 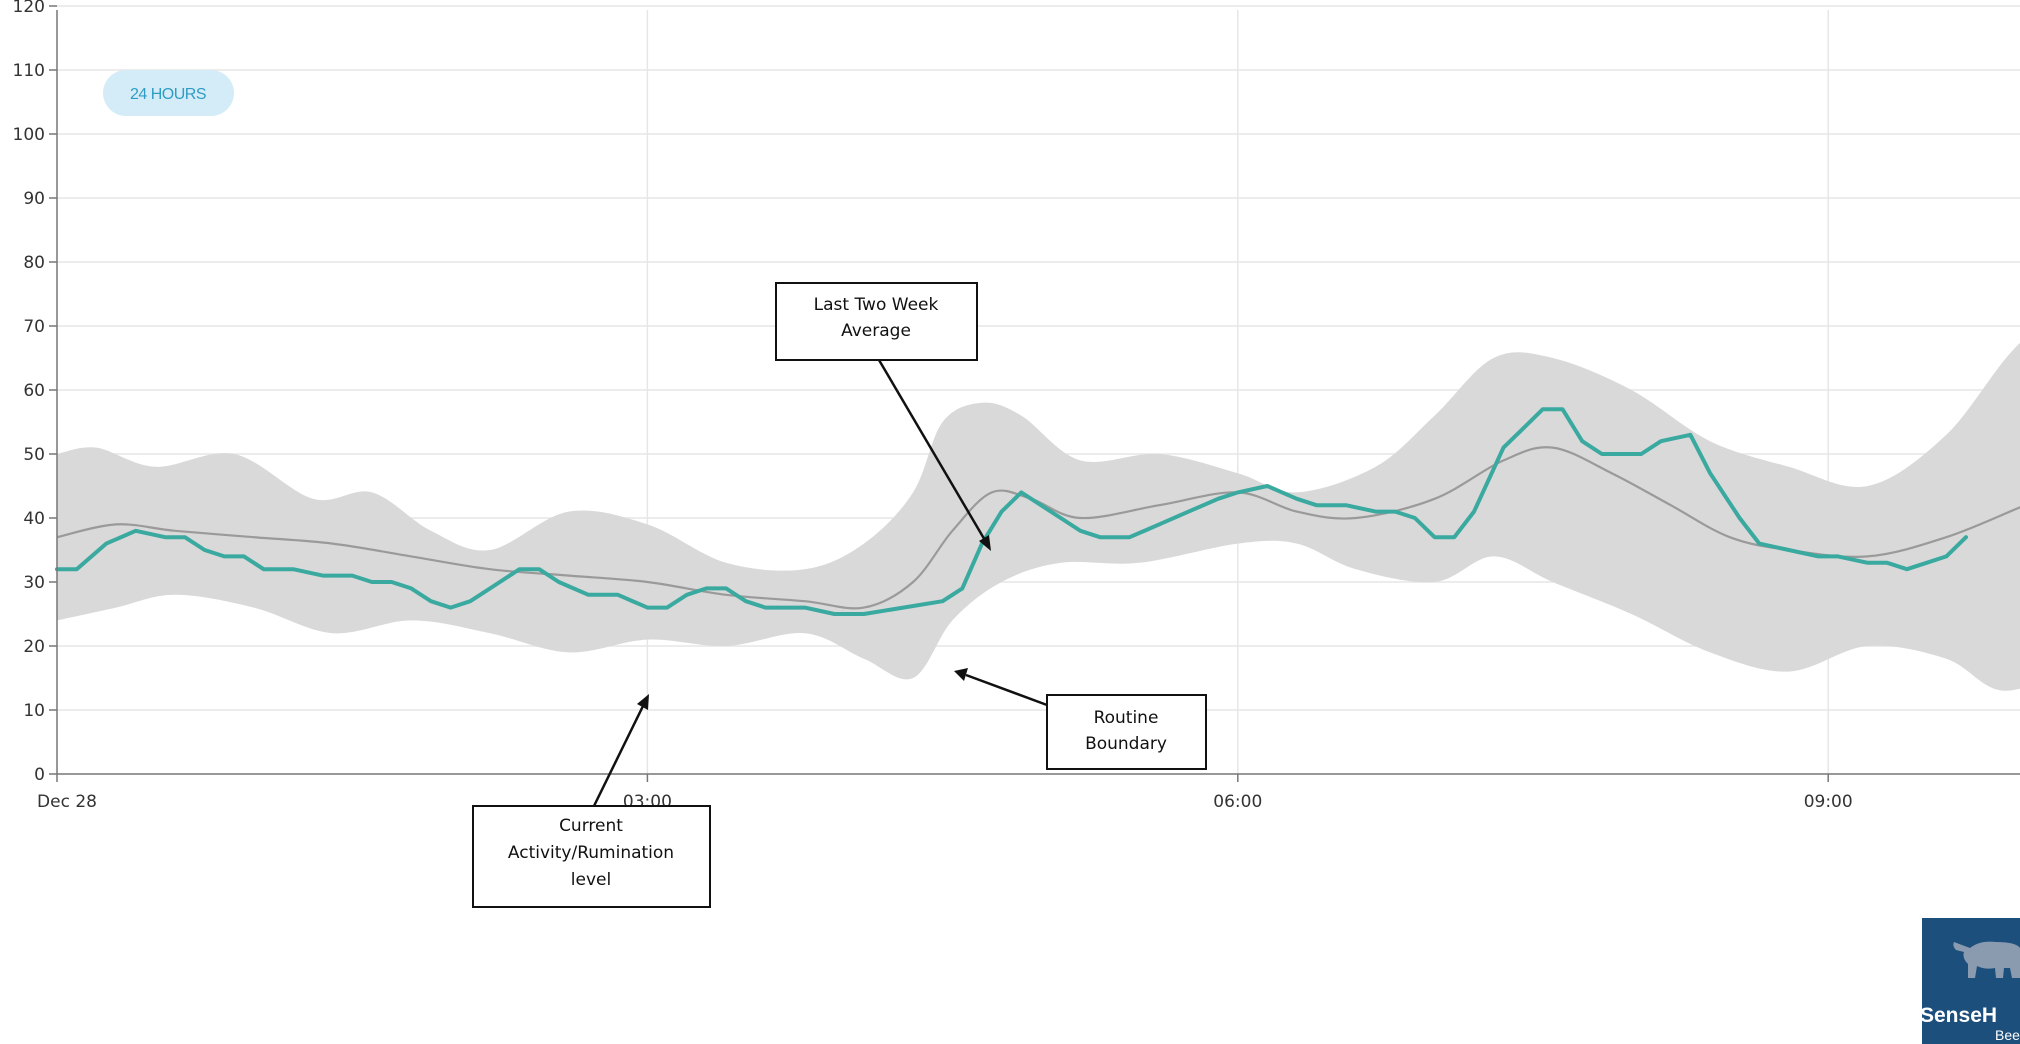 I want to click on x-tick-label: 09:00, so click(x=1828, y=802).